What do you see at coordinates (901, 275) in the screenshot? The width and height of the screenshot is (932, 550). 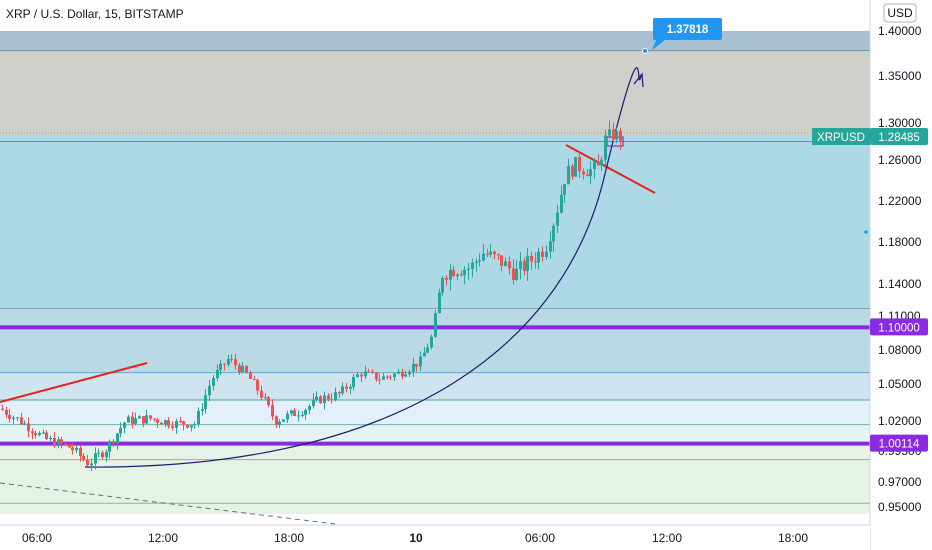 I see `price-axis-panel` at bounding box center [901, 275].